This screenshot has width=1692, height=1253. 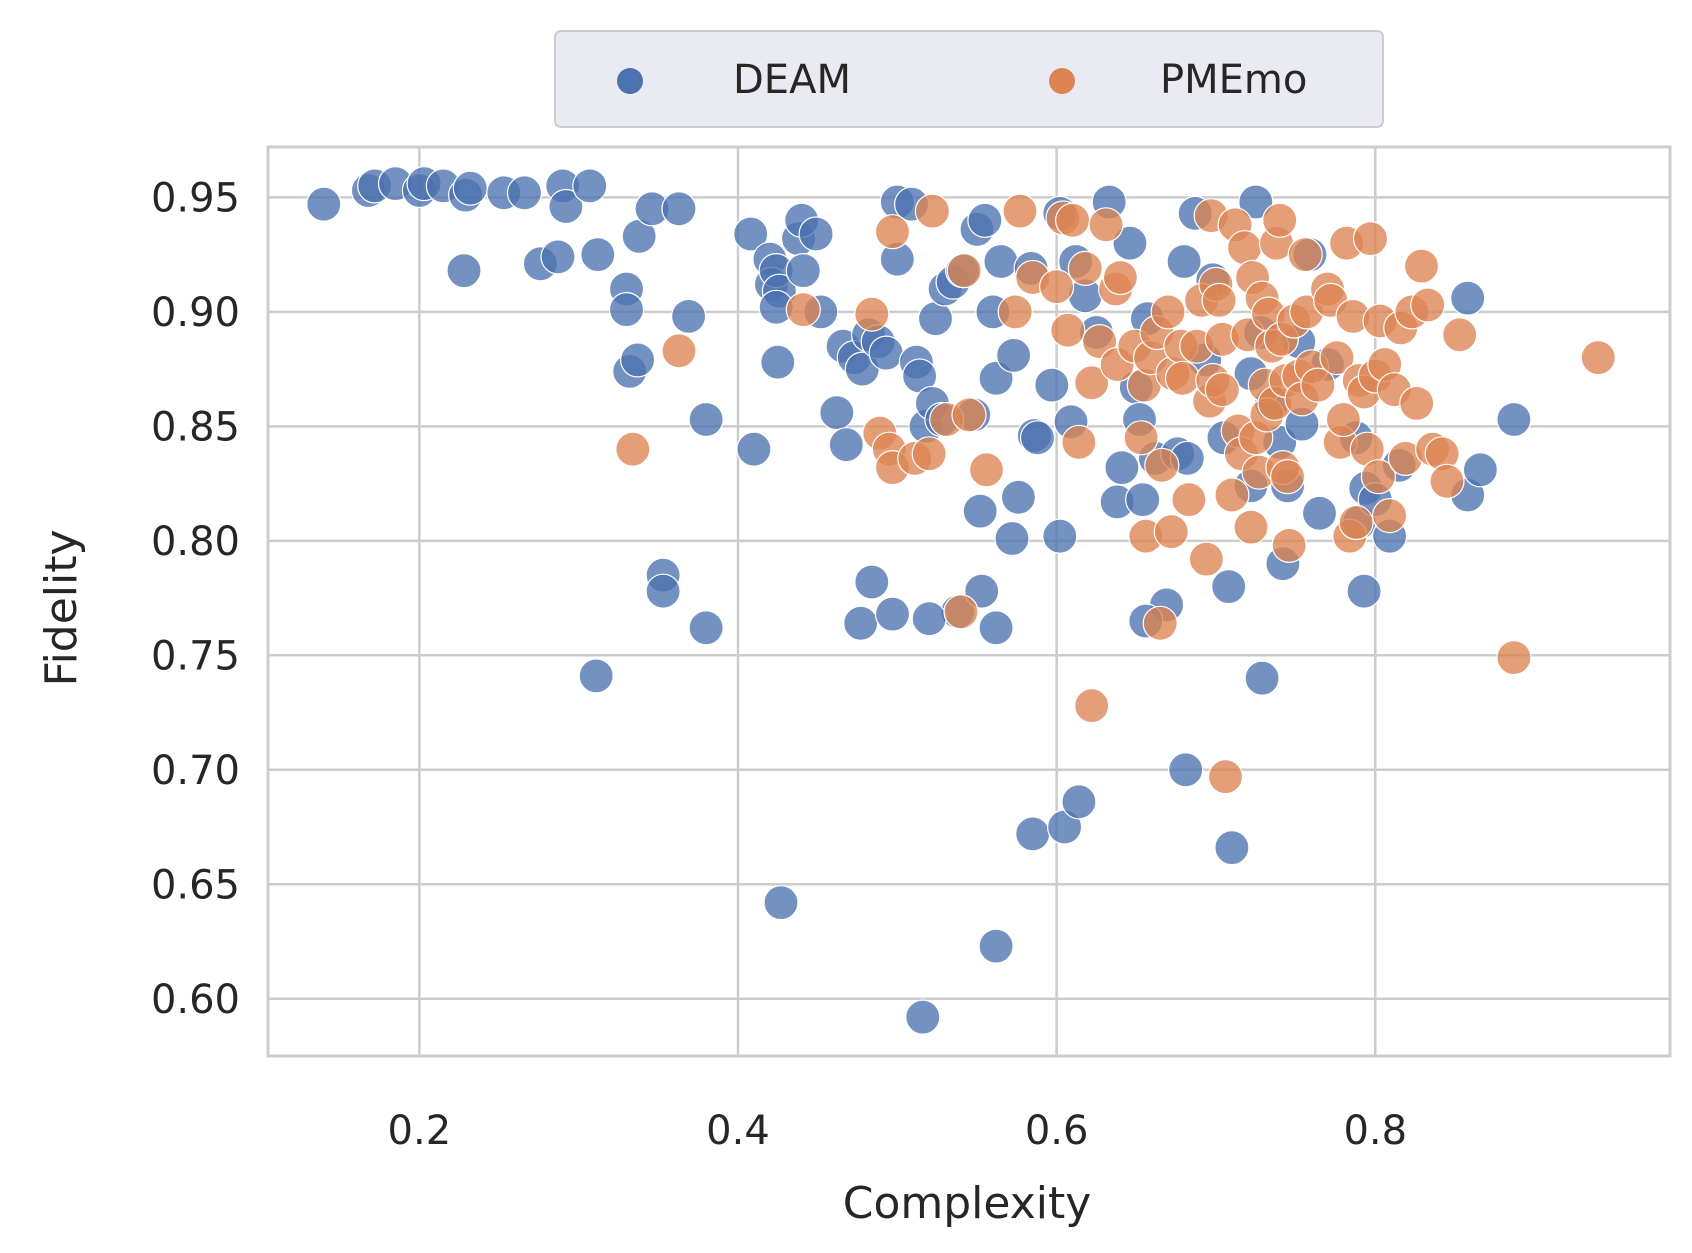 What do you see at coordinates (61, 607) in the screenshot?
I see `y-axis-label: Fidelity` at bounding box center [61, 607].